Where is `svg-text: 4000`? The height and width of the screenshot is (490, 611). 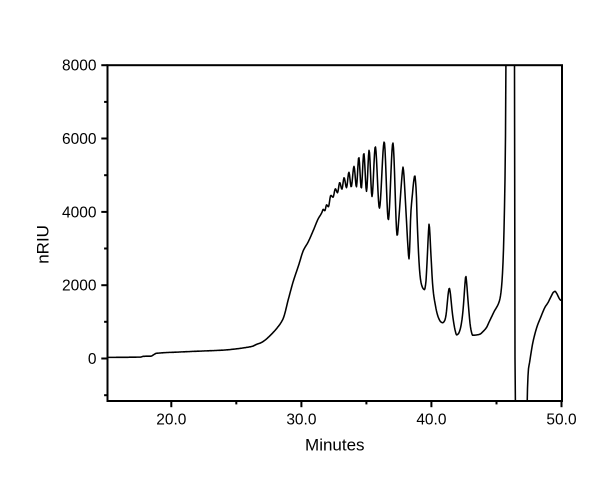
svg-text: 4000 is located at coordinates (79, 212).